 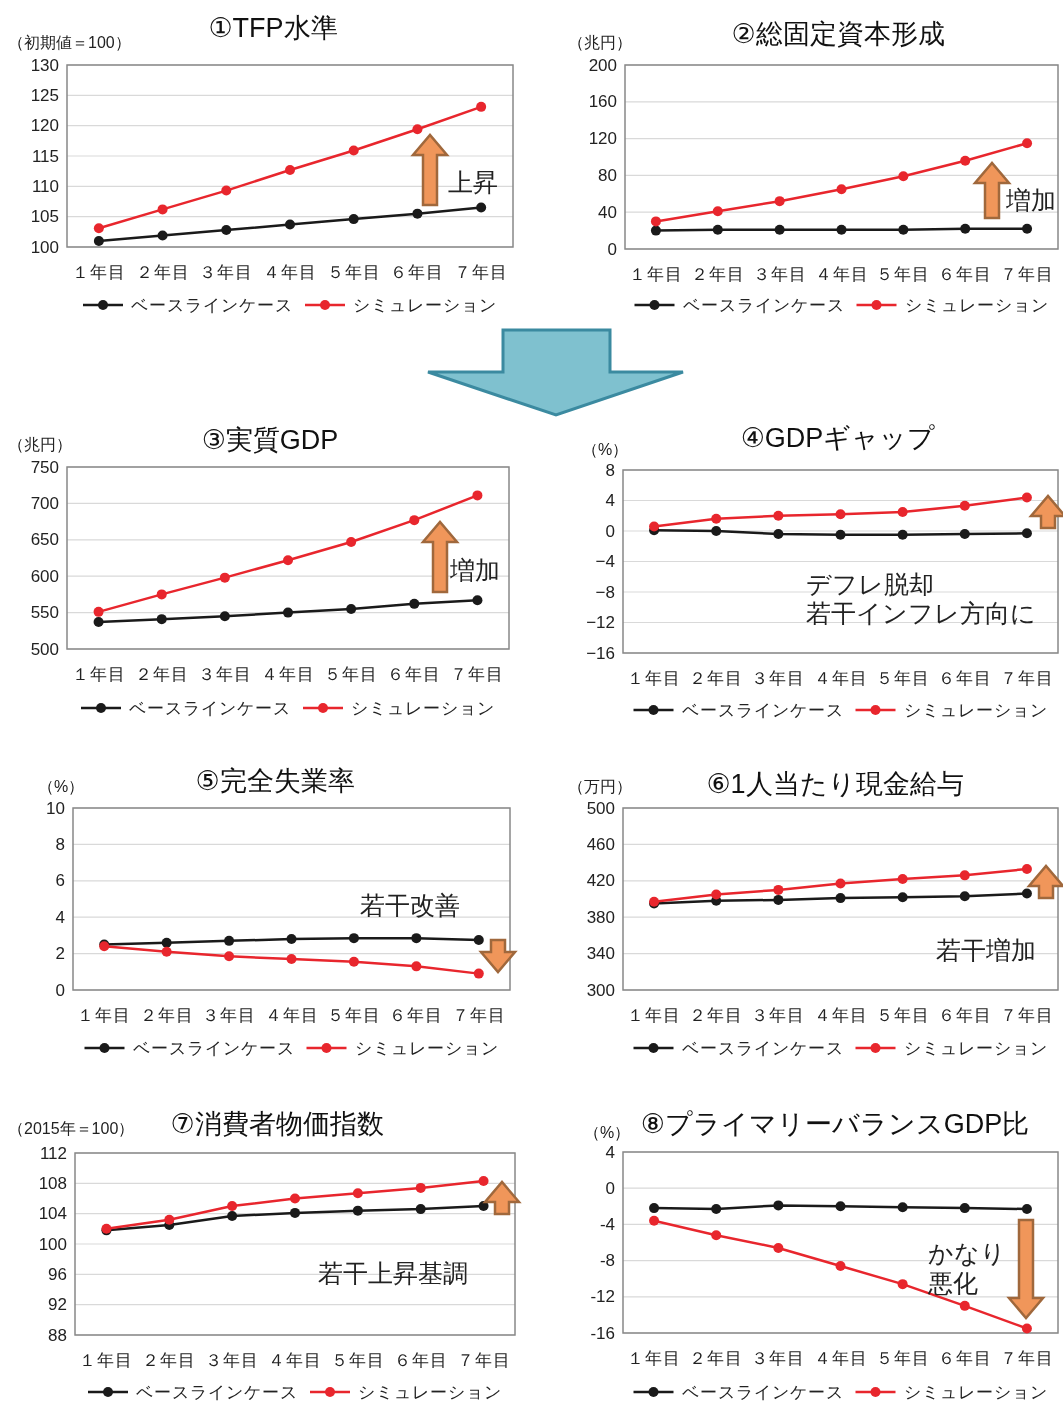 What do you see at coordinates (835, 1124) in the screenshot?
I see `chart-title: ⑧プライマリーバランスGDP比` at bounding box center [835, 1124].